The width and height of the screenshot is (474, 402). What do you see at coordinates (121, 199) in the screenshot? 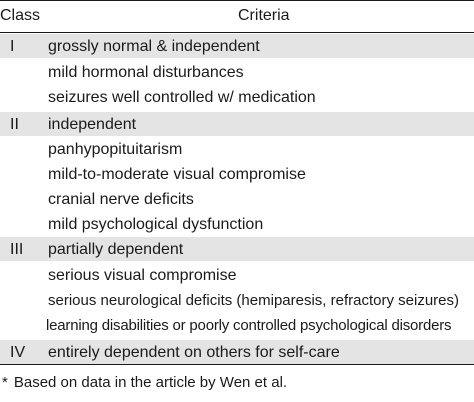
I see `criteria-cell: cranial nerve deficits` at bounding box center [121, 199].